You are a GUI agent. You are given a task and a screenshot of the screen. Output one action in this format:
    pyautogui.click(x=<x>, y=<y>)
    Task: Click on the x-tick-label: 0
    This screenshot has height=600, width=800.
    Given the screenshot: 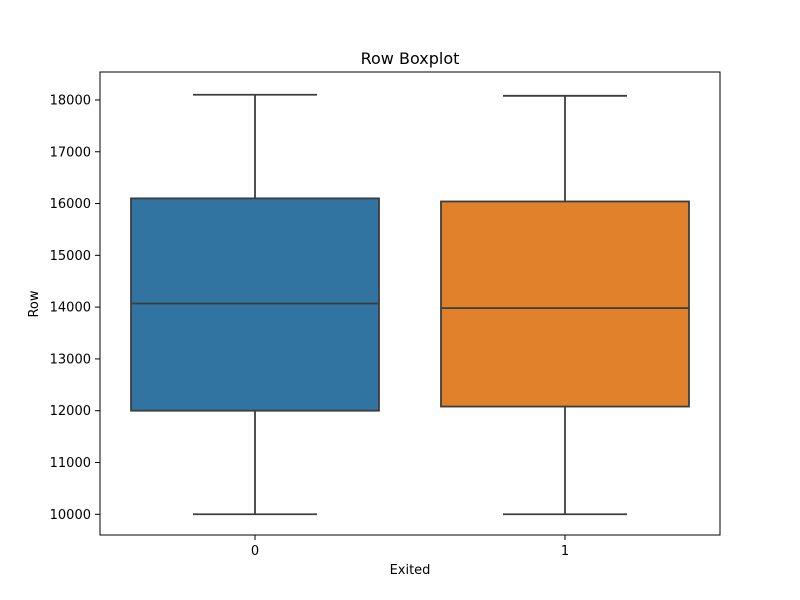 What is the action you would take?
    pyautogui.click(x=255, y=551)
    